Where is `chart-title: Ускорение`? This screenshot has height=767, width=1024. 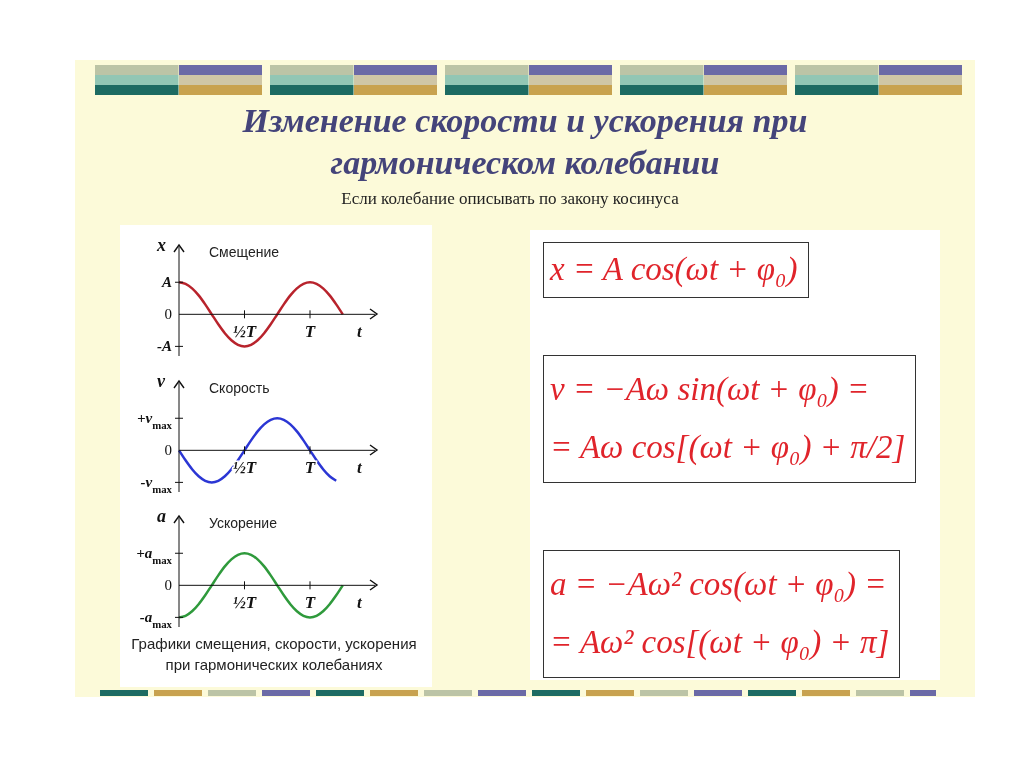
chart-title: Ускорение is located at coordinates (243, 523).